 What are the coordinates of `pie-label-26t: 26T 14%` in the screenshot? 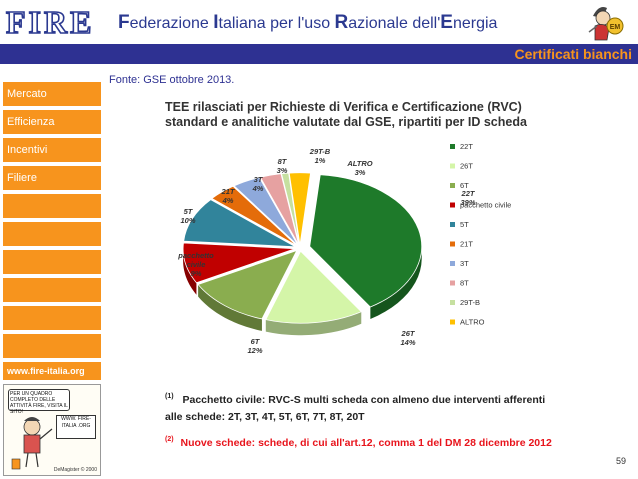 It's located at (407, 338).